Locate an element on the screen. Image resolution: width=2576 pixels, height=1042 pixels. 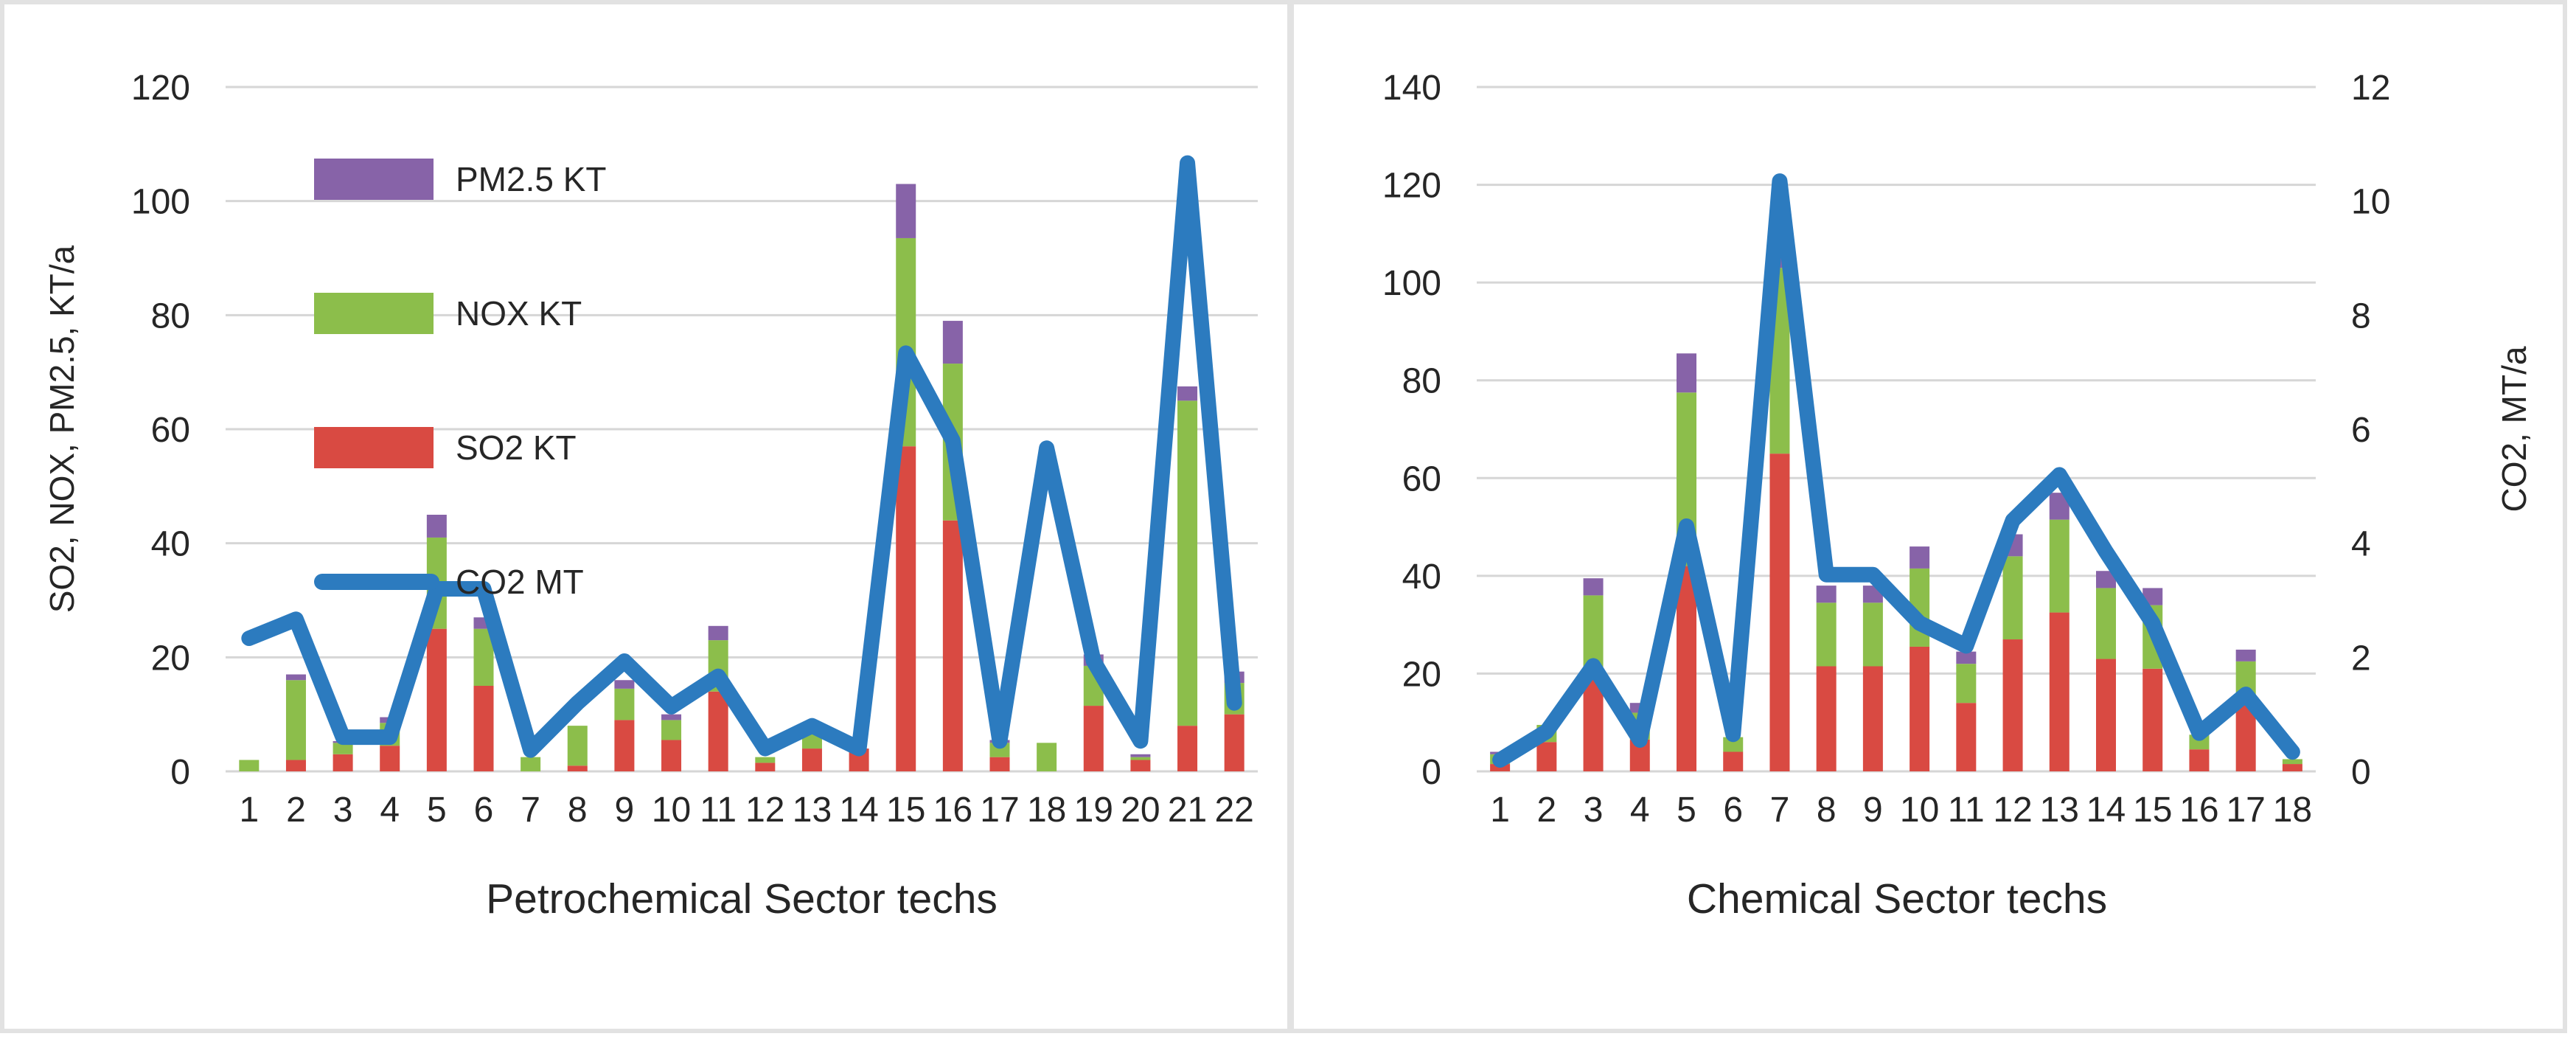
y-axis-tick-label: 100 is located at coordinates (161, 202).